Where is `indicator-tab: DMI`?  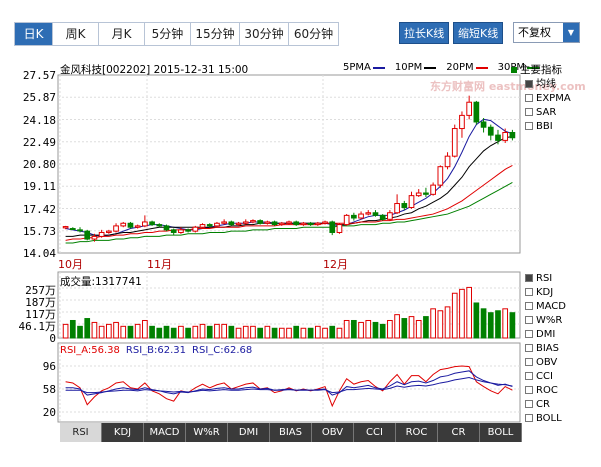
indicator-tab: DMI is located at coordinates (249, 432).